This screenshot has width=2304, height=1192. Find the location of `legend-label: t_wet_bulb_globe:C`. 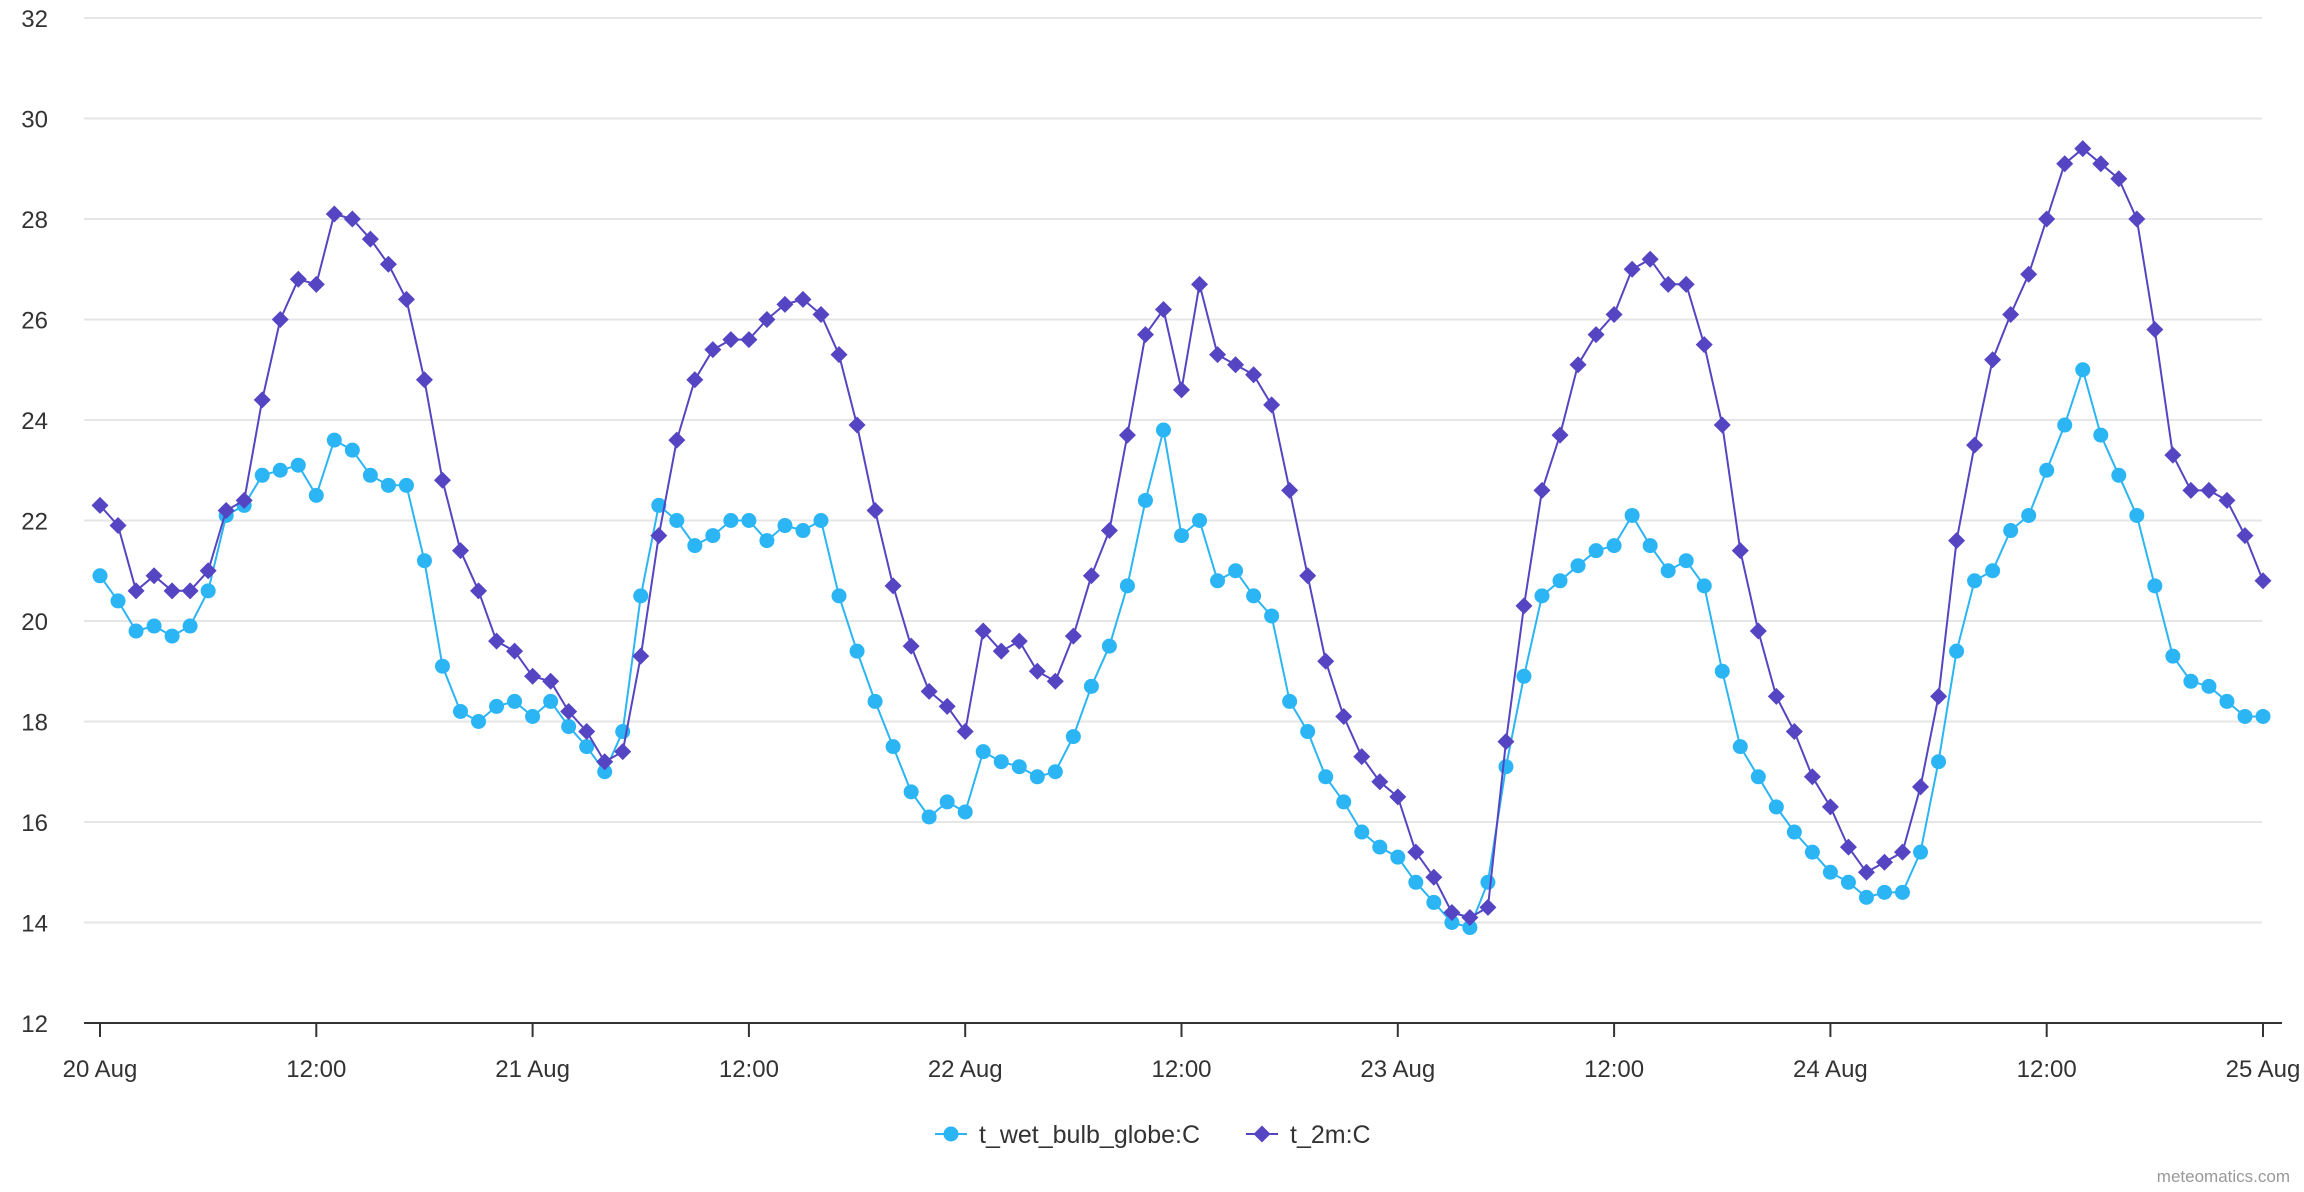

legend-label: t_wet_bulb_globe:C is located at coordinates (1089, 1135).